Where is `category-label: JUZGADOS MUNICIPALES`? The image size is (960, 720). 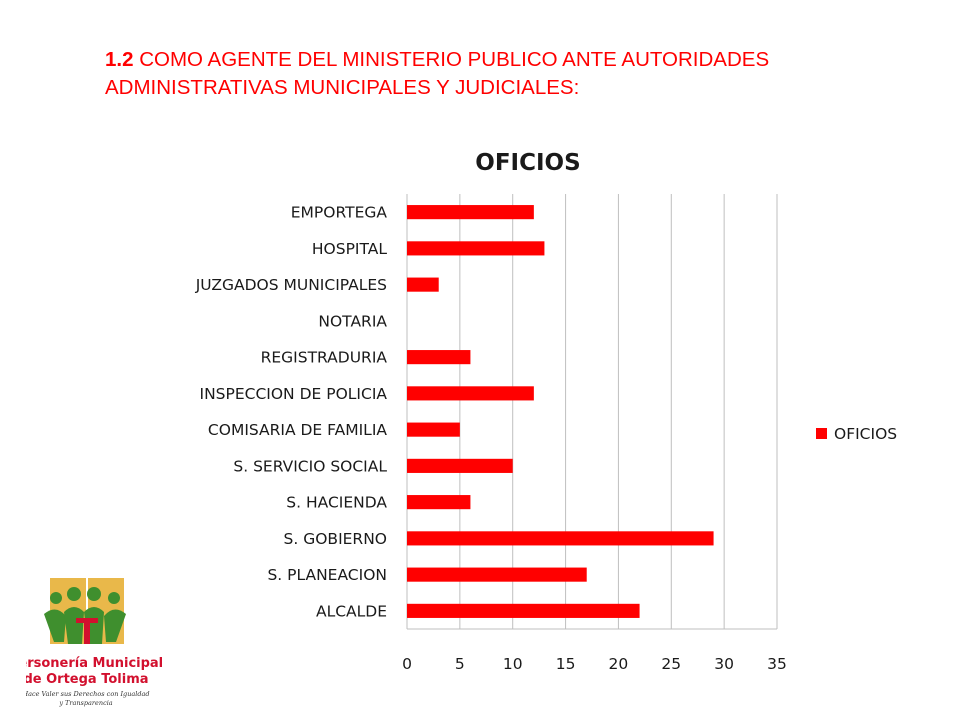 category-label: JUZGADOS MUNICIPALES is located at coordinates (291, 285).